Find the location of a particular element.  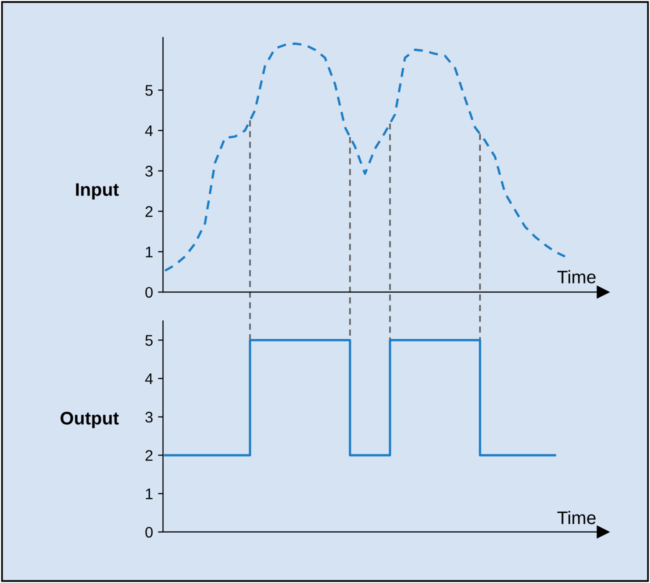

y-axis-title: Output is located at coordinates (89, 420).